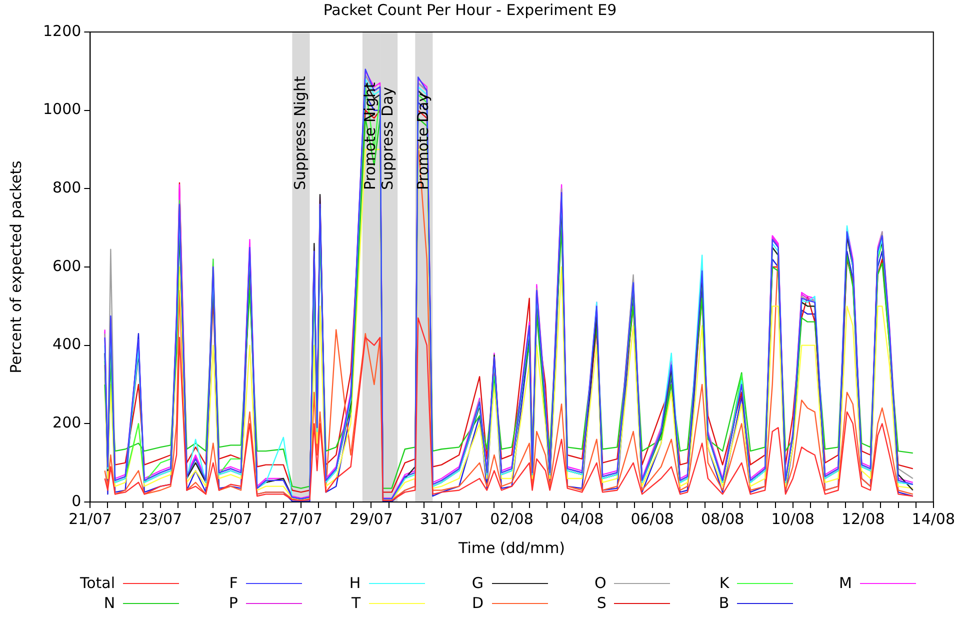  What do you see at coordinates (67, 265) in the screenshot?
I see `y-tick-label: 600` at bounding box center [67, 265].